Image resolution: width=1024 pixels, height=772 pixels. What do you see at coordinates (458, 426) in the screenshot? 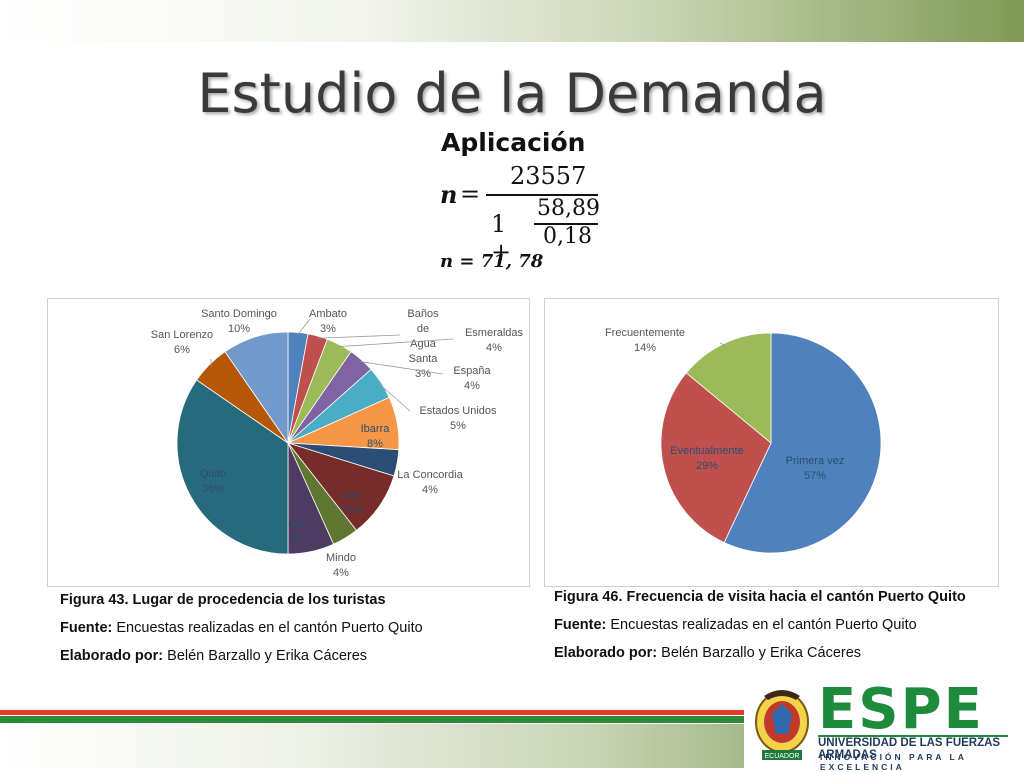
I see `origin-label-estados-unidos-1: 5%` at bounding box center [458, 426].